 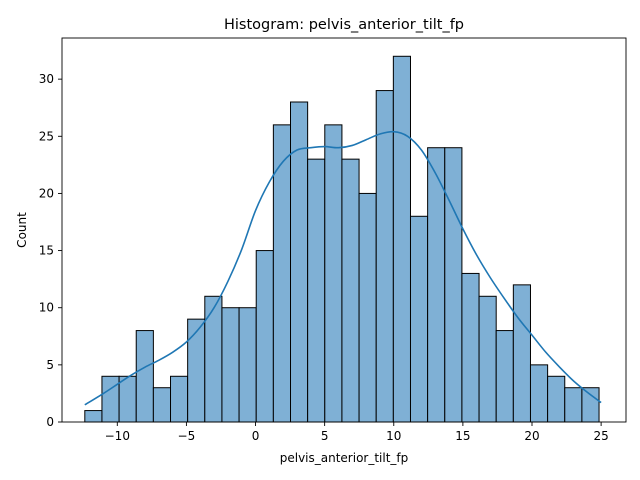 I want to click on y-tick-label: 25, so click(x=46, y=136).